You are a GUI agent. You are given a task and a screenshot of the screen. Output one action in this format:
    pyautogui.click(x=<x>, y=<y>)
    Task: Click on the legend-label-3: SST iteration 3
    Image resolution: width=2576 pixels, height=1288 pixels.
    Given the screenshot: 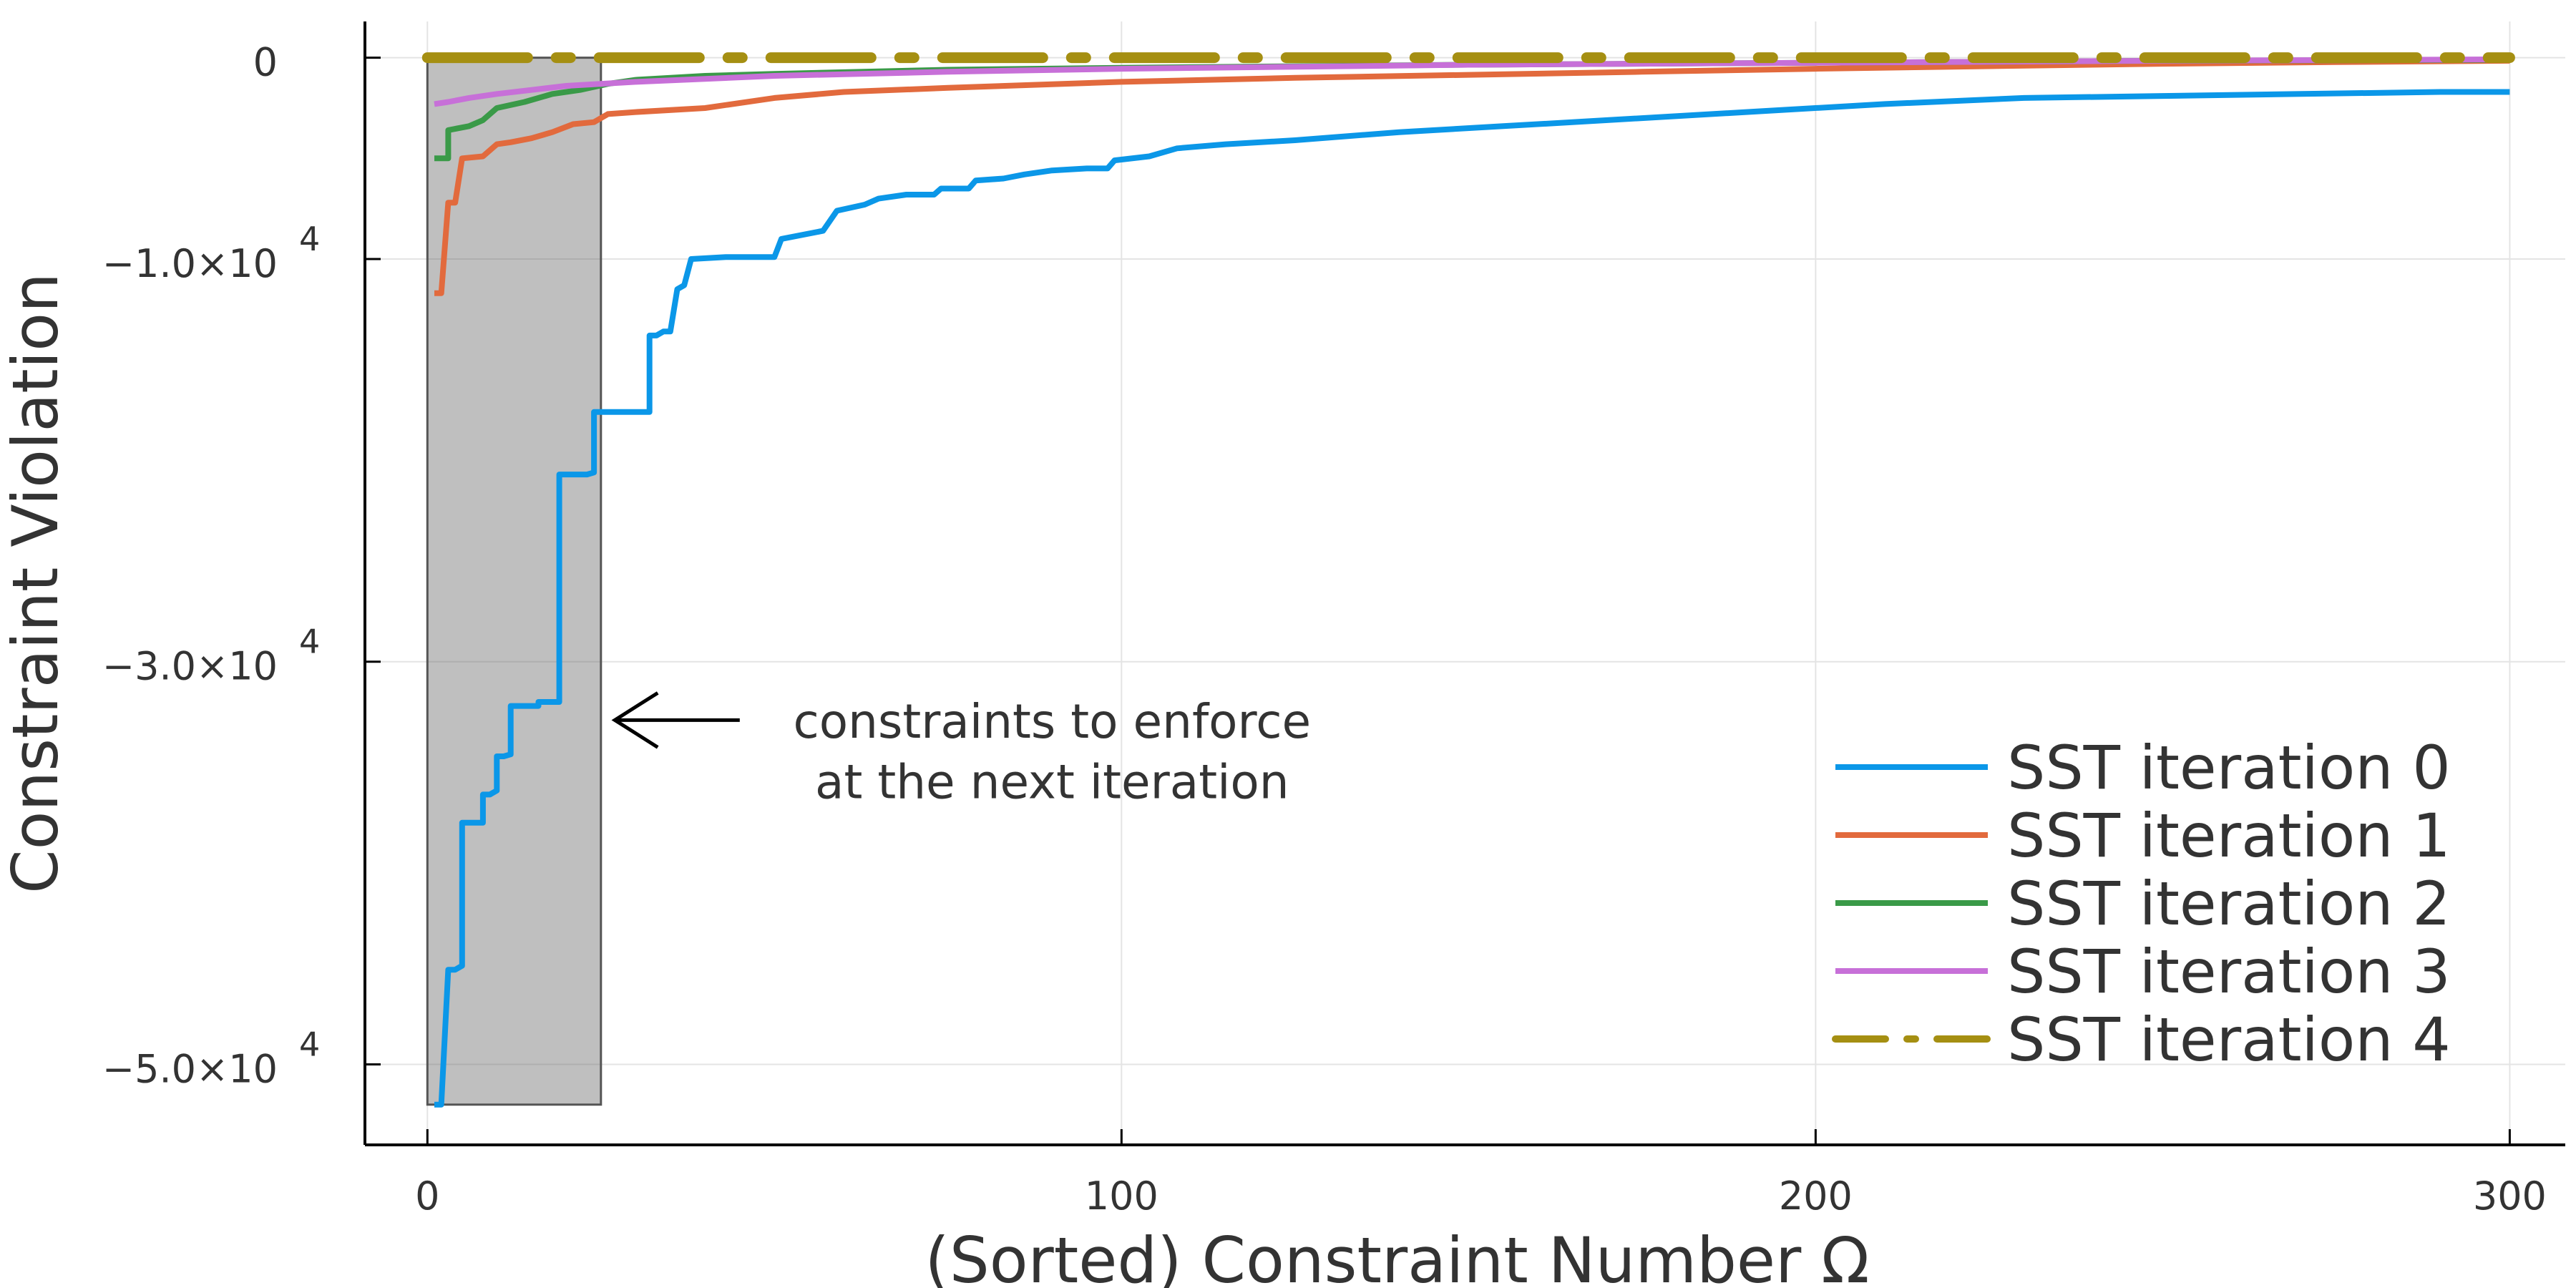 What is the action you would take?
    pyautogui.click(x=2229, y=972)
    